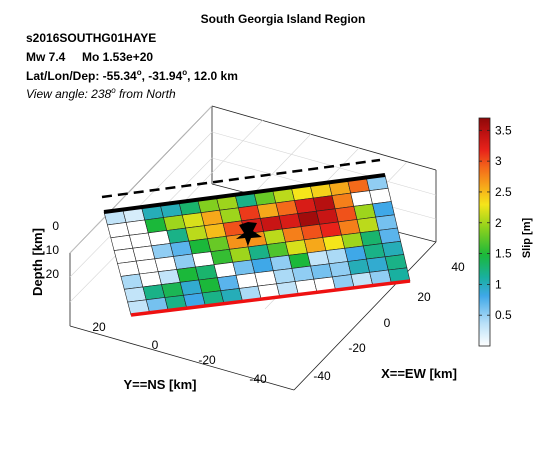 This screenshot has height=460, width=545. What do you see at coordinates (99, 327) in the screenshot?
I see `ns-tick-label: 20` at bounding box center [99, 327].